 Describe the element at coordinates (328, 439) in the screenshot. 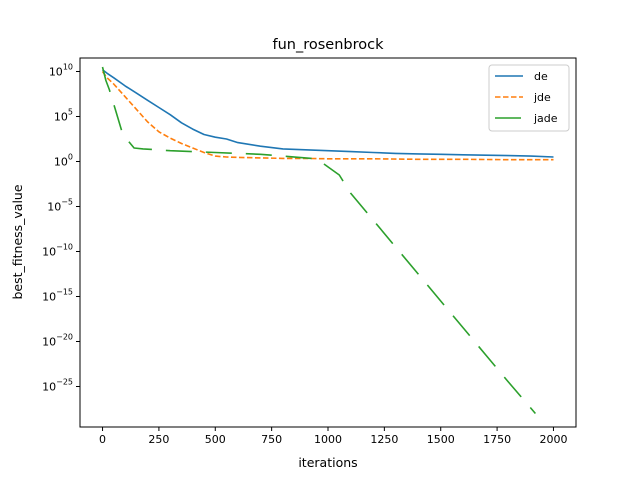

I see `x-tick-label: 1000` at that location.